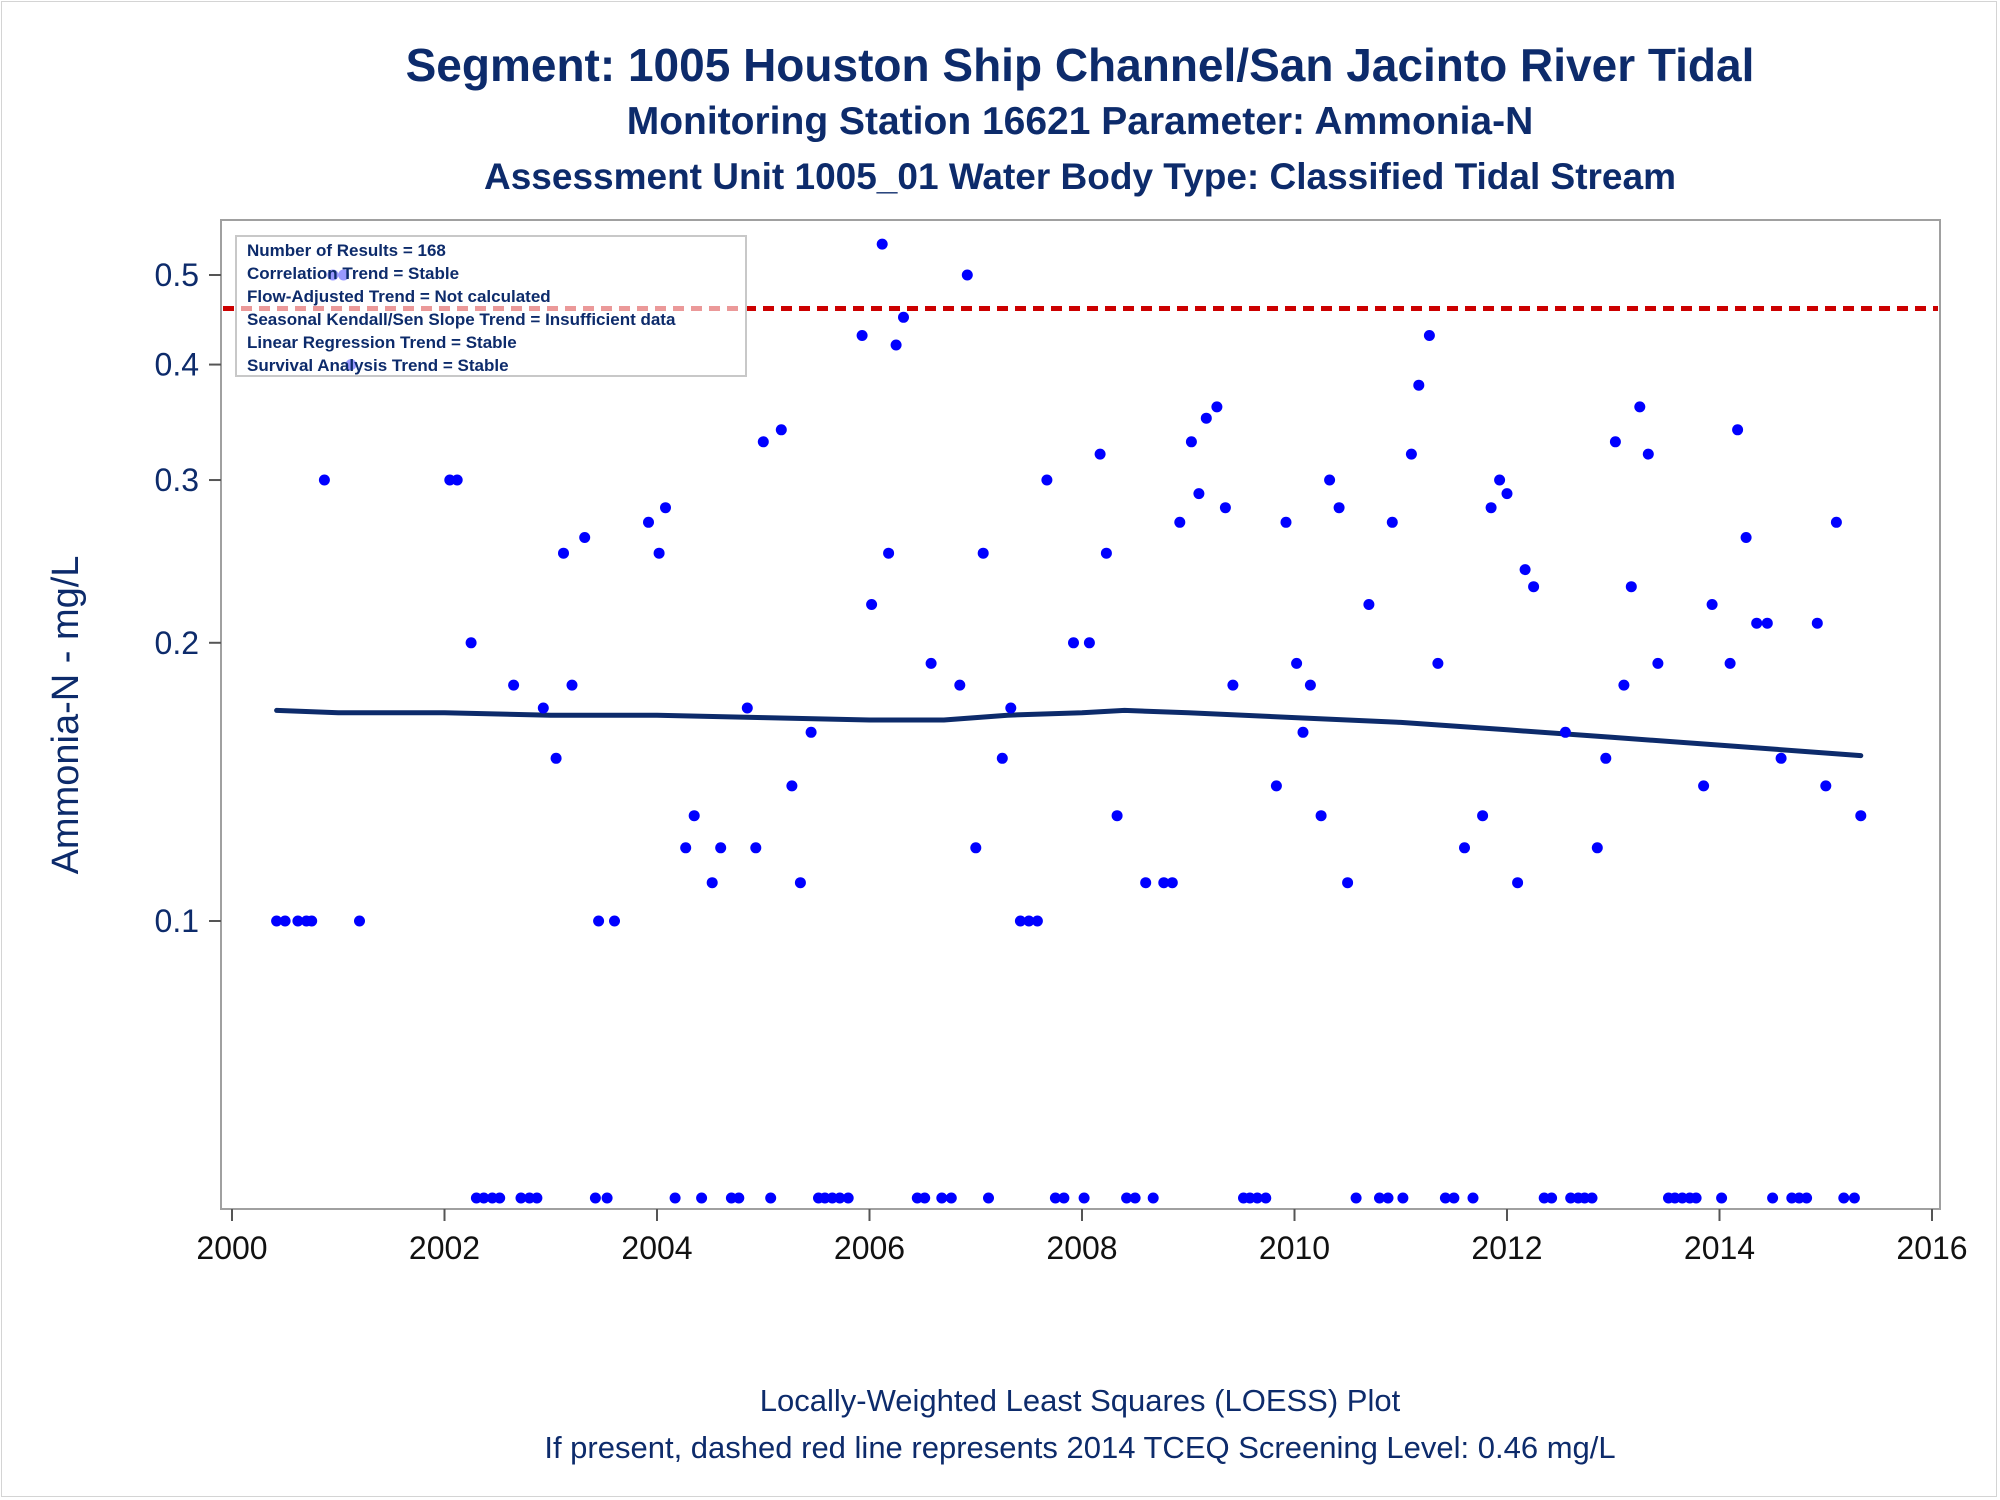 This screenshot has height=1500, width=2000. What do you see at coordinates (1506, 1248) in the screenshot?
I see `x-tick-label: 2012` at bounding box center [1506, 1248].